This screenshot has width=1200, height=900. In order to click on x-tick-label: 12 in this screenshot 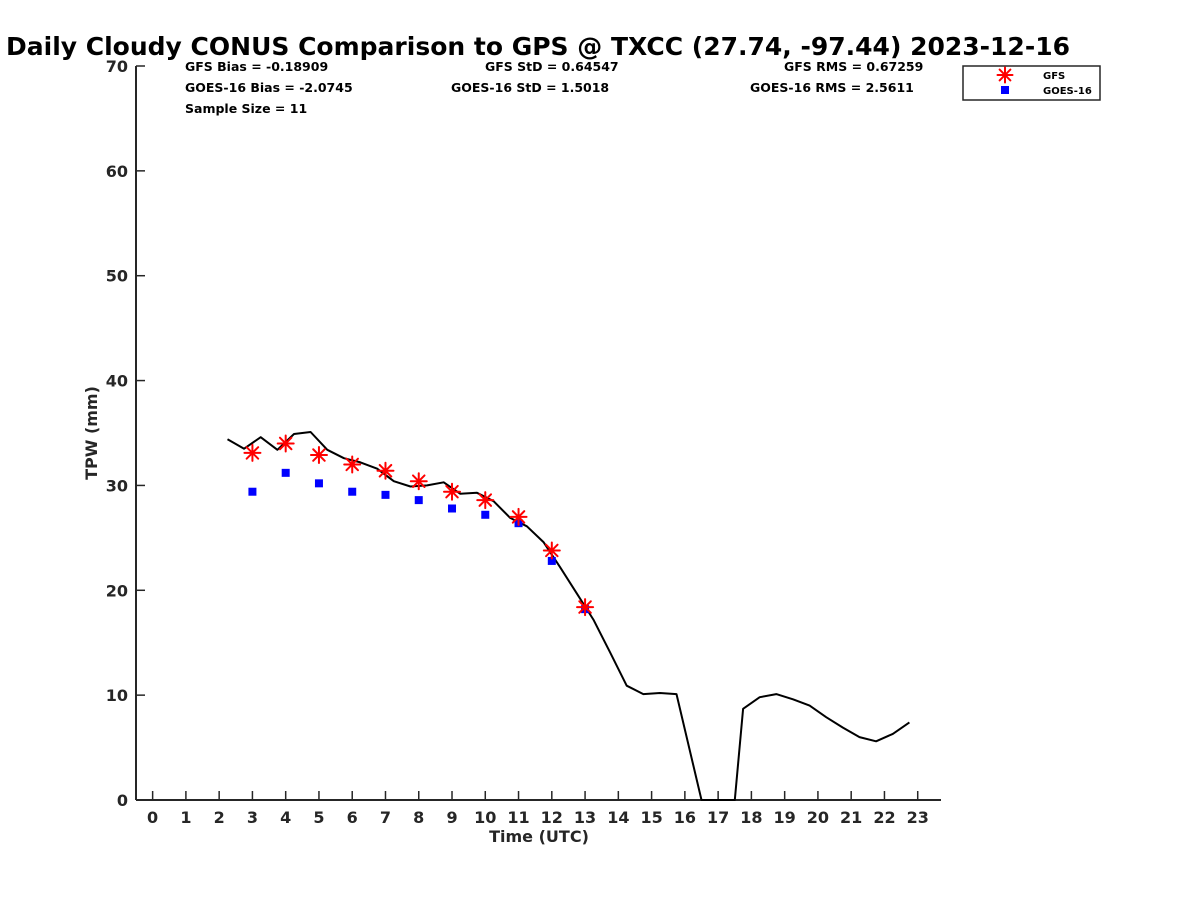, I will do `click(552, 817)`.